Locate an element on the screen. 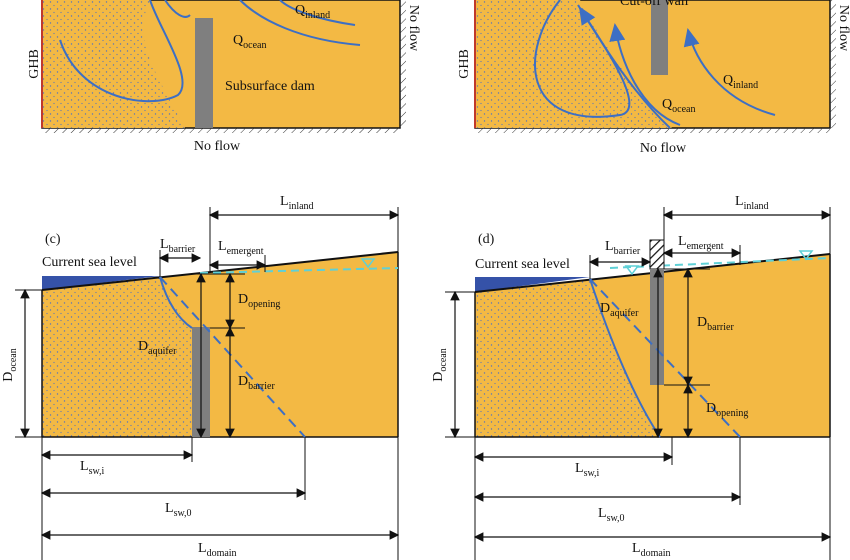 The width and height of the screenshot is (850, 560). flow-label: Qocean is located at coordinates (678, 106).